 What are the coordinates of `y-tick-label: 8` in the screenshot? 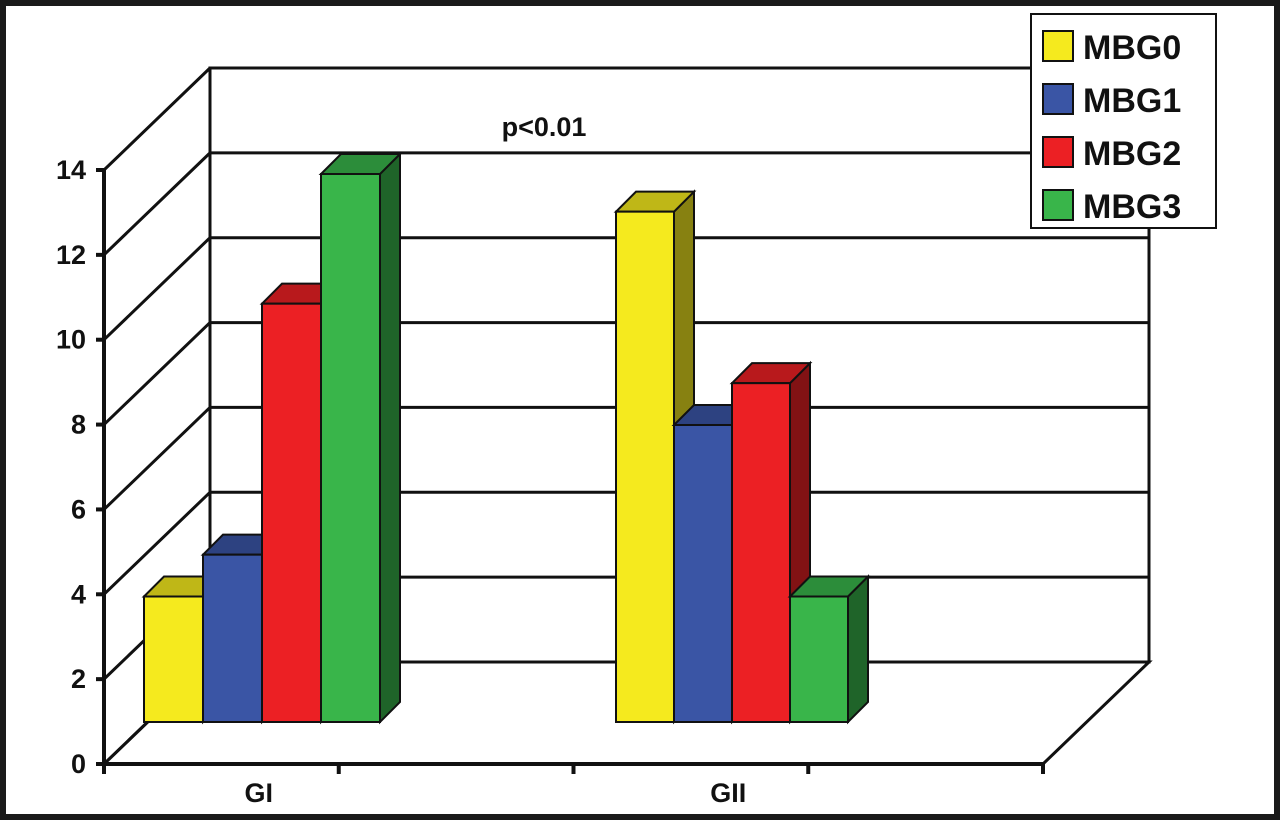 It's located at (78, 425).